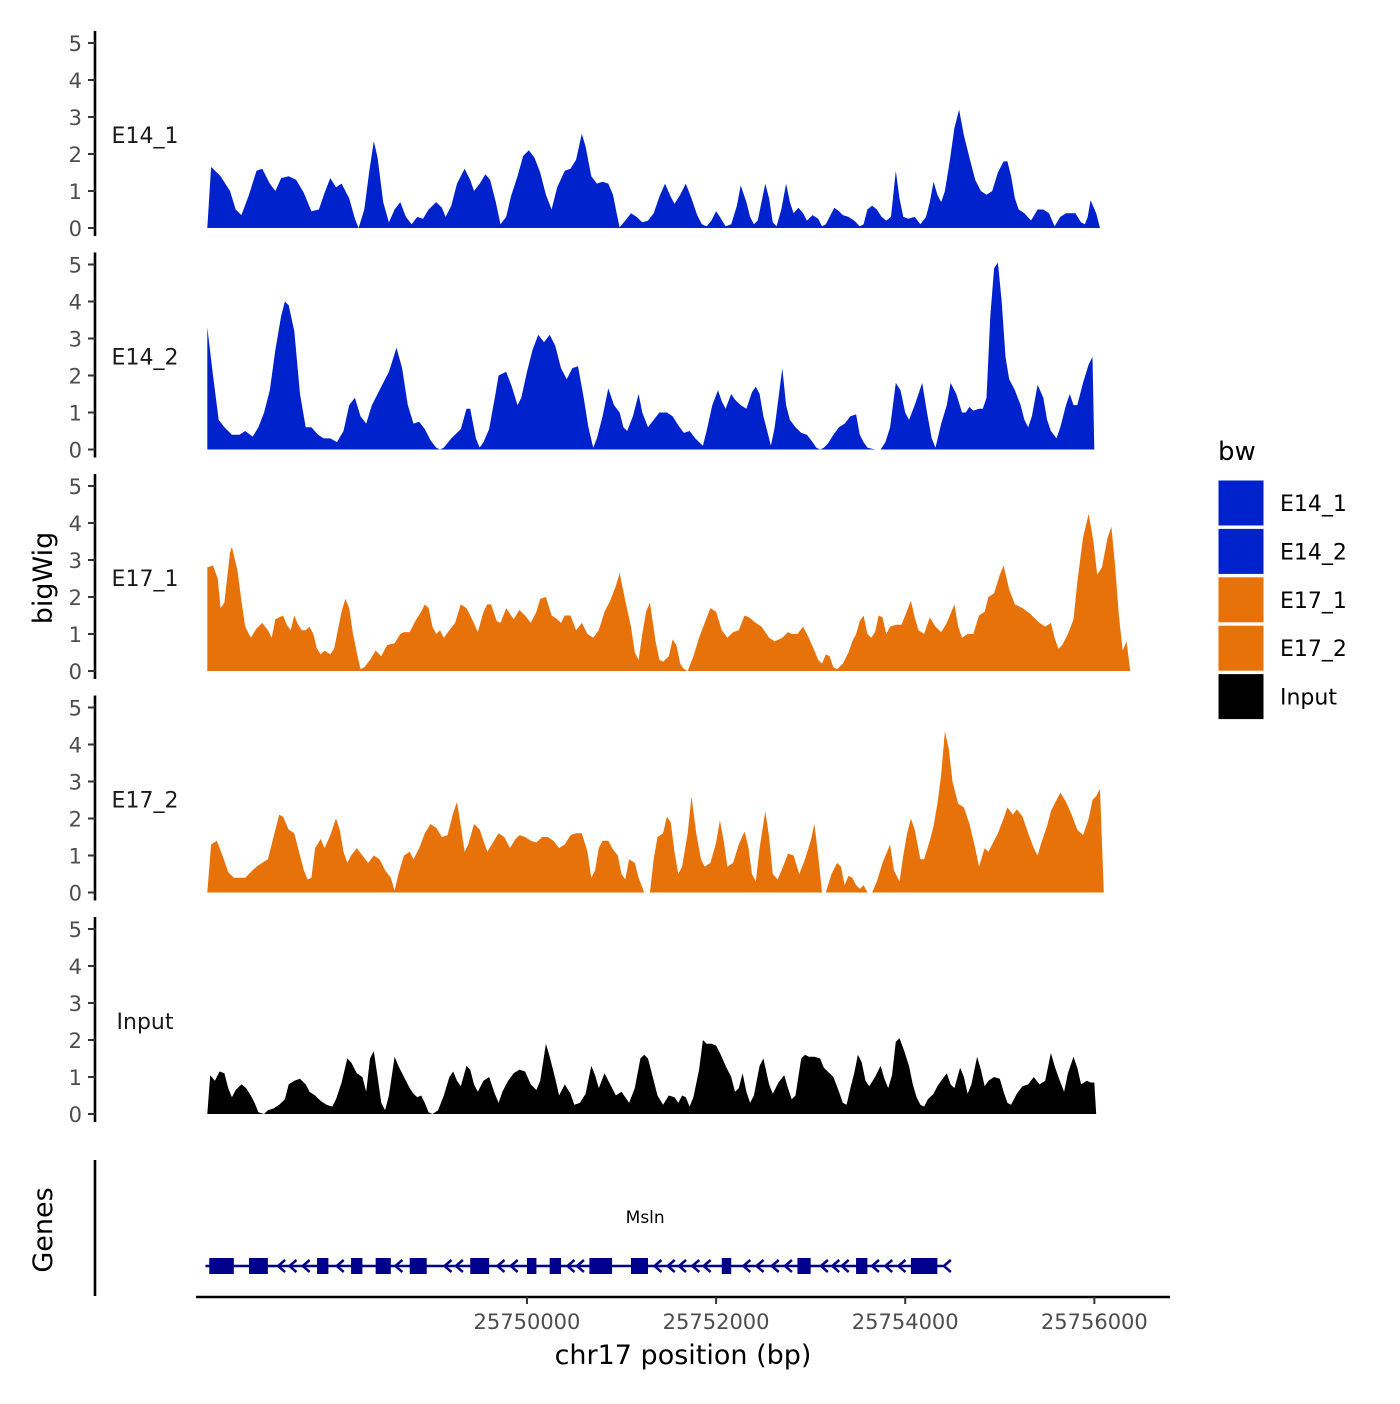 This screenshot has width=1400, height=1404. I want to click on gene-Msln: Msln, so click(578, 1241).